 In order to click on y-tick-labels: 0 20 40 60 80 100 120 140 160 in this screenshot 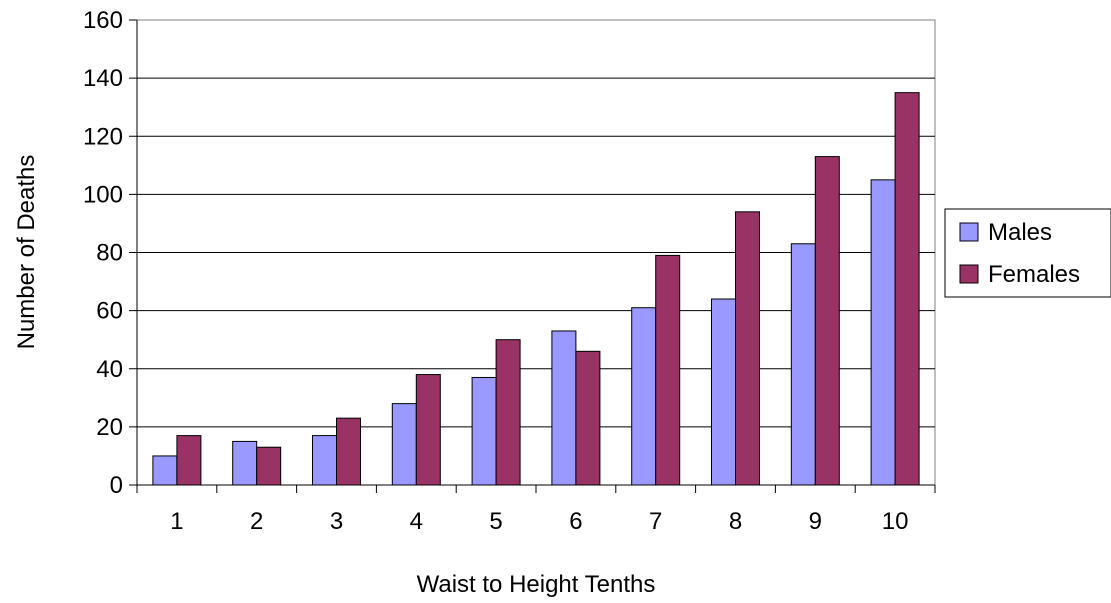, I will do `click(103, 253)`.